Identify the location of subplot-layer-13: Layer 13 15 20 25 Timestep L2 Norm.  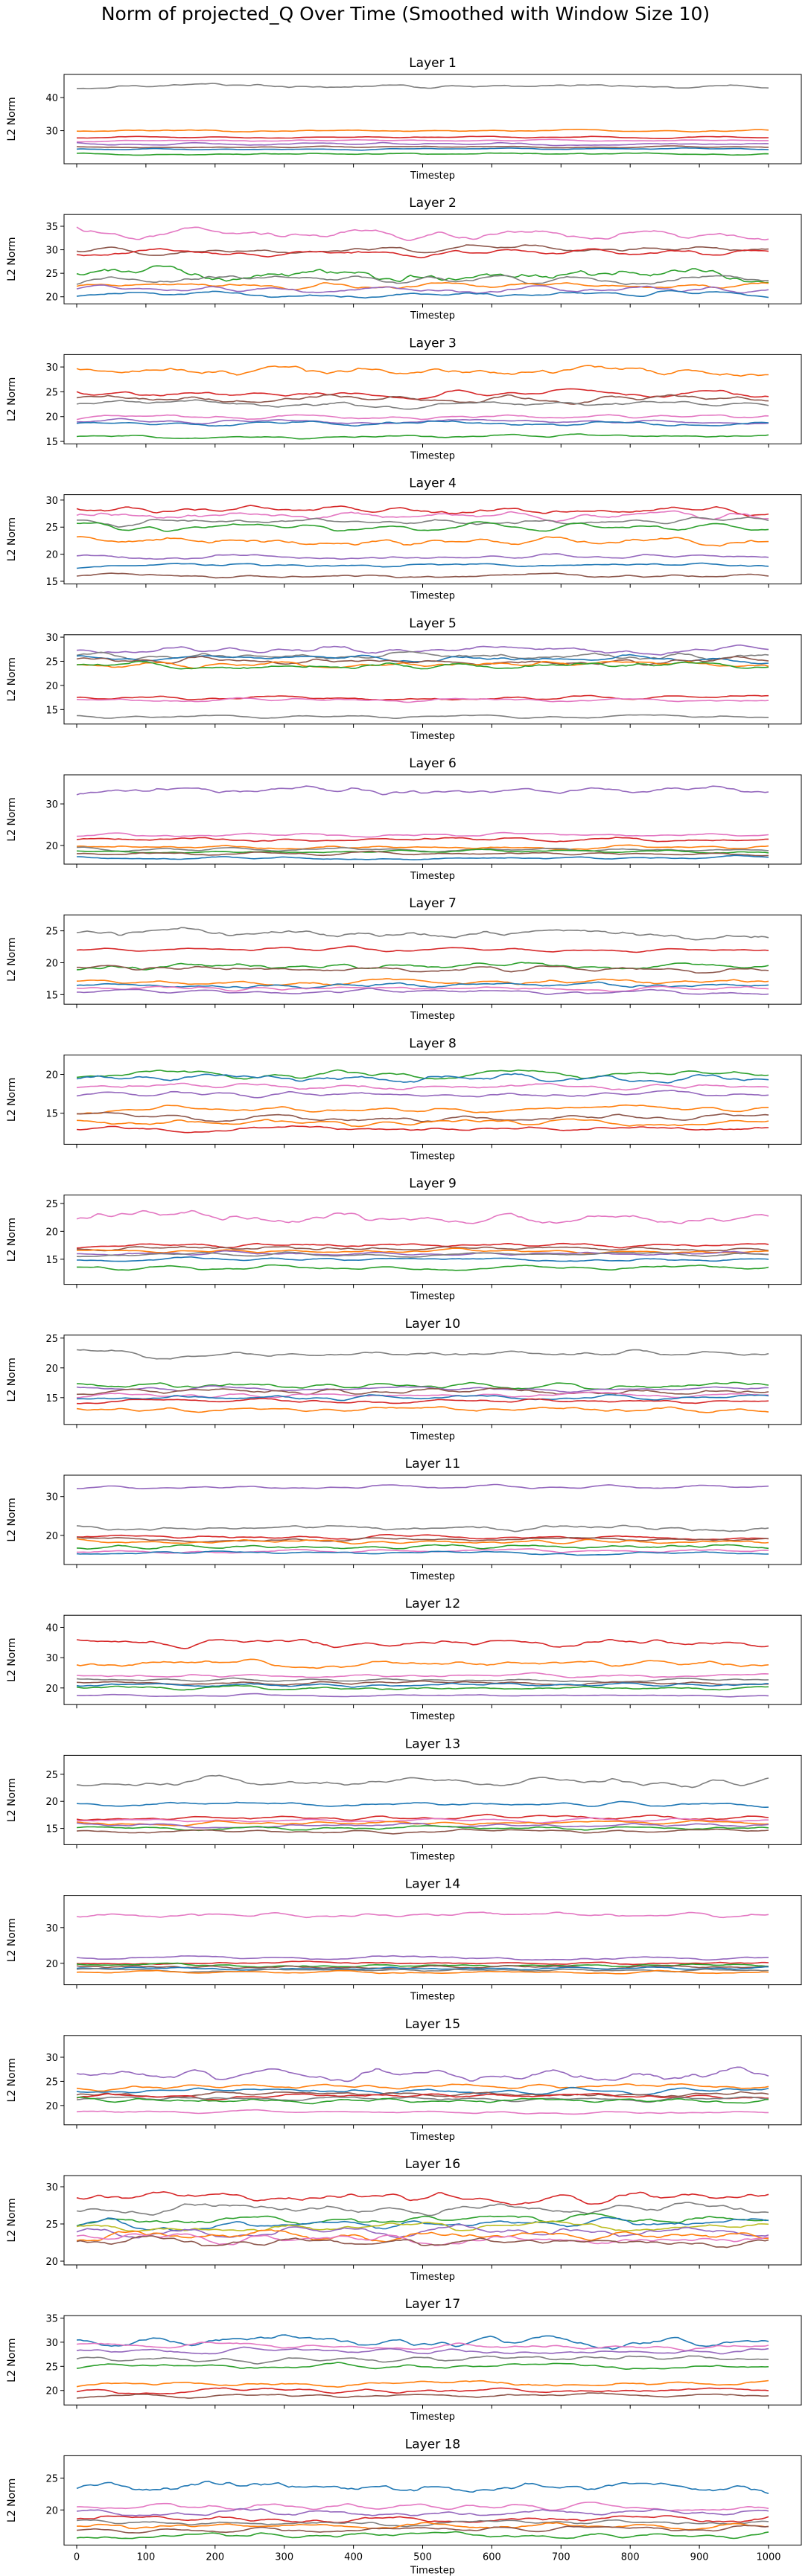
(404, 1799).